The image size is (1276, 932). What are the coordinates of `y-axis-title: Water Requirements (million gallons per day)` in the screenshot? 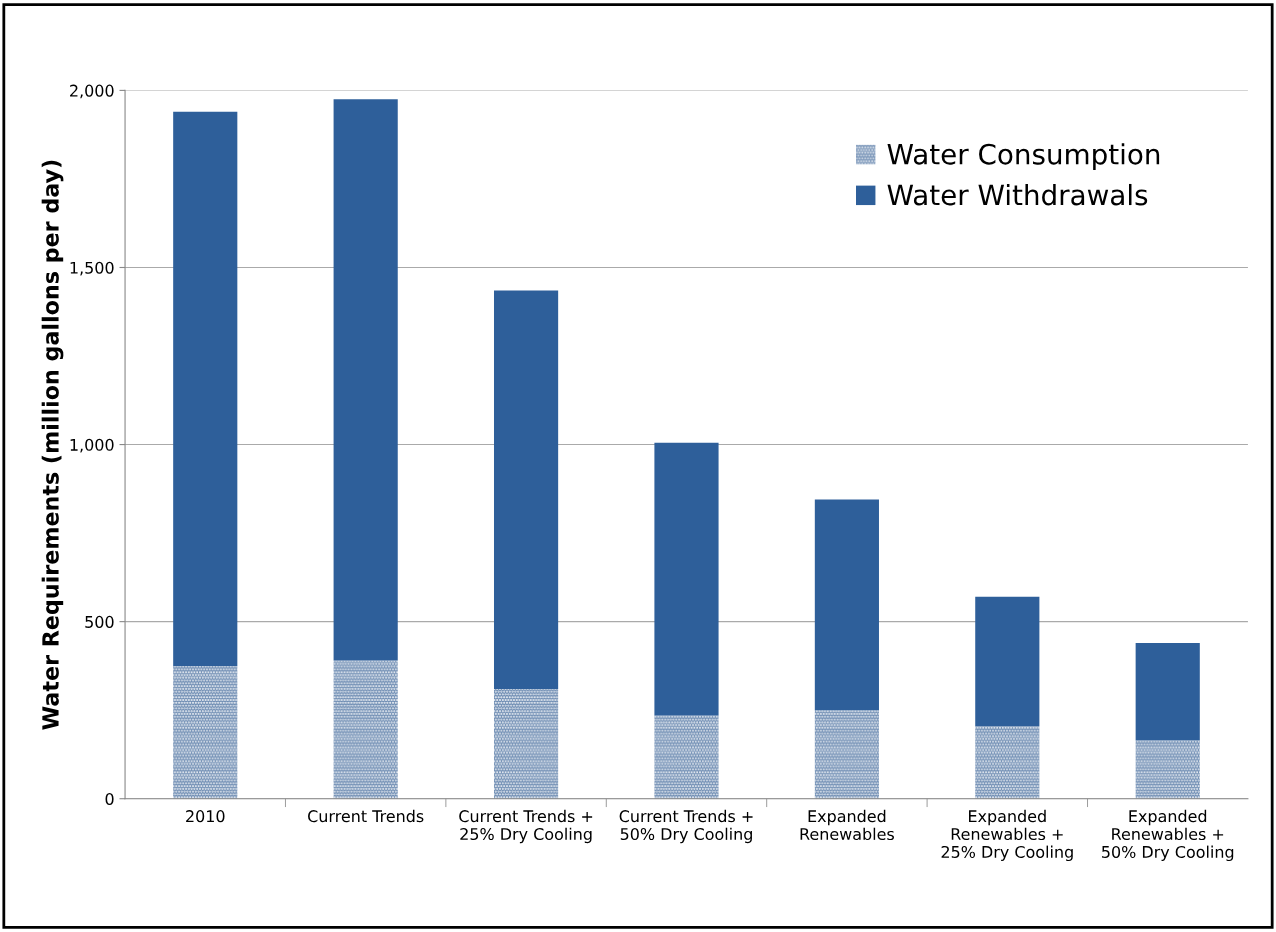 It's located at (52, 445).